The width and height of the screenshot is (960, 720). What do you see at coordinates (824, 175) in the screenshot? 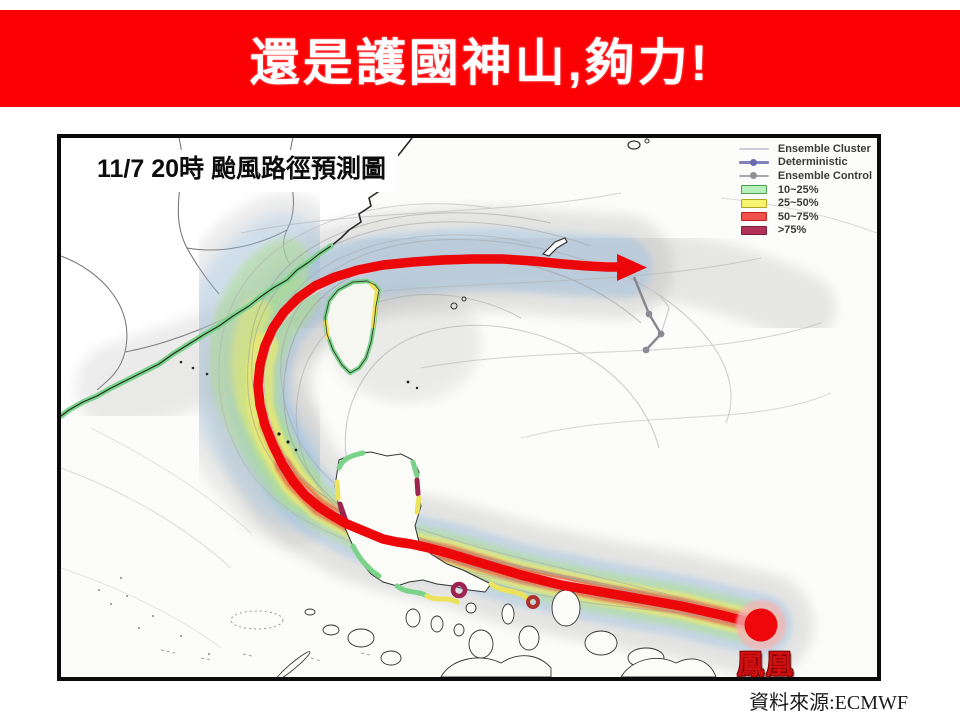
I see `legend-label: Ensemble Control` at bounding box center [824, 175].